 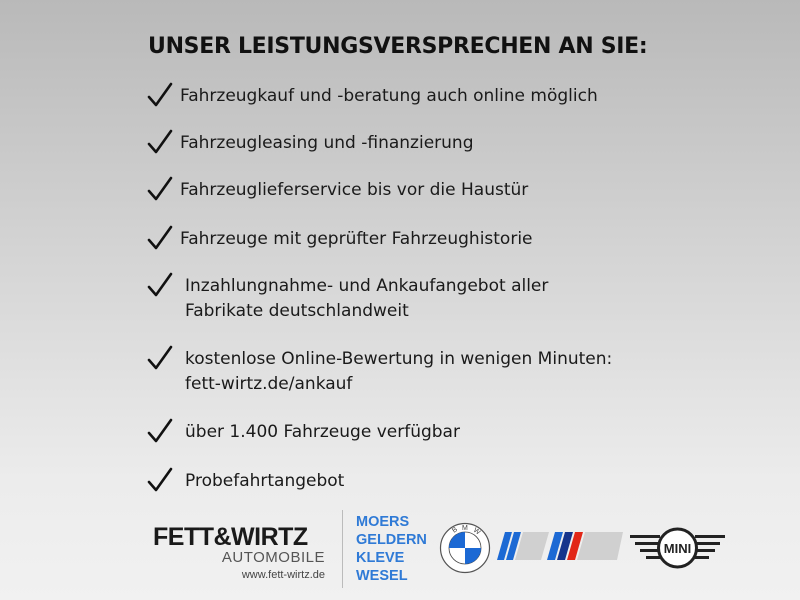 I want to click on list-item: über 1.400 Fahrzeuge verfügbar, so click(x=303, y=431).